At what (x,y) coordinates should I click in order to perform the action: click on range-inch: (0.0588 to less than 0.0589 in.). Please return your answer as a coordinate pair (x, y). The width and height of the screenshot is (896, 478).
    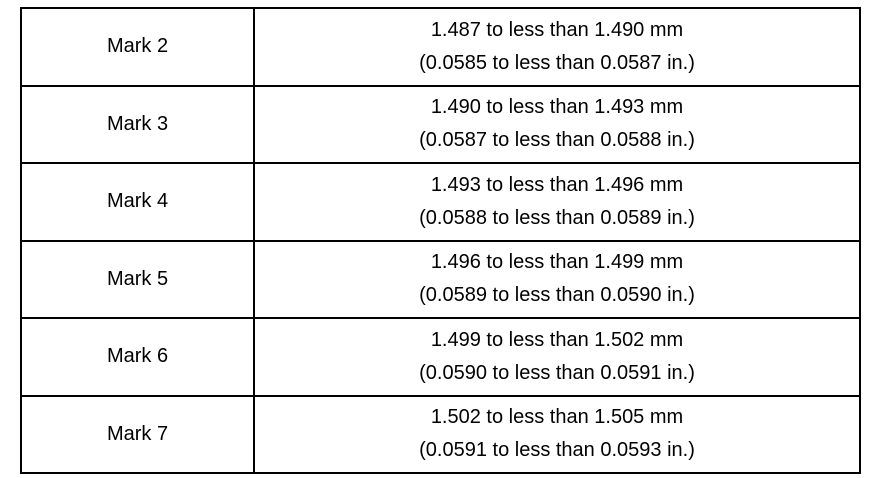
    Looking at the image, I should click on (557, 217).